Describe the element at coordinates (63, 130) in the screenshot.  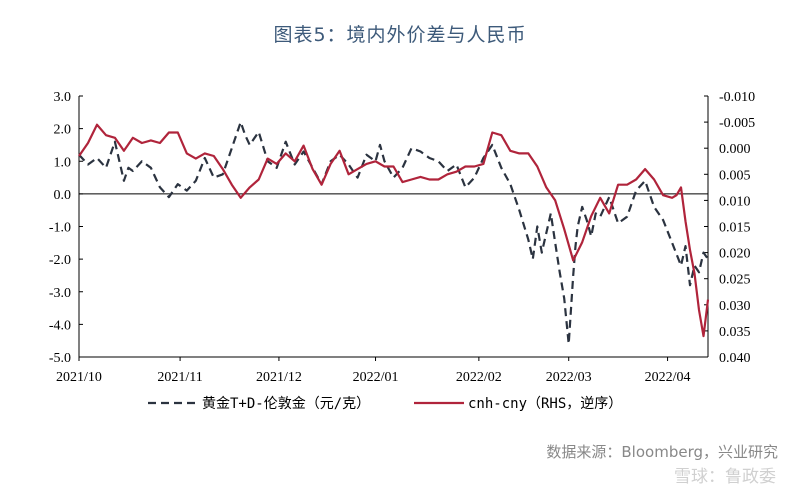
I see `left-tick-label: 2.0` at that location.